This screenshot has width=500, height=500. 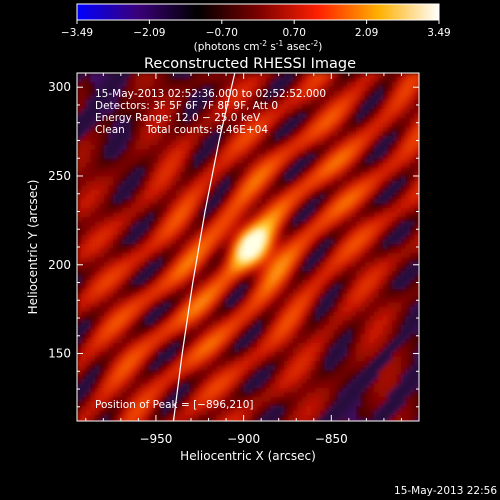 I want to click on colorbar-tick-label: 0.70, so click(x=294, y=33).